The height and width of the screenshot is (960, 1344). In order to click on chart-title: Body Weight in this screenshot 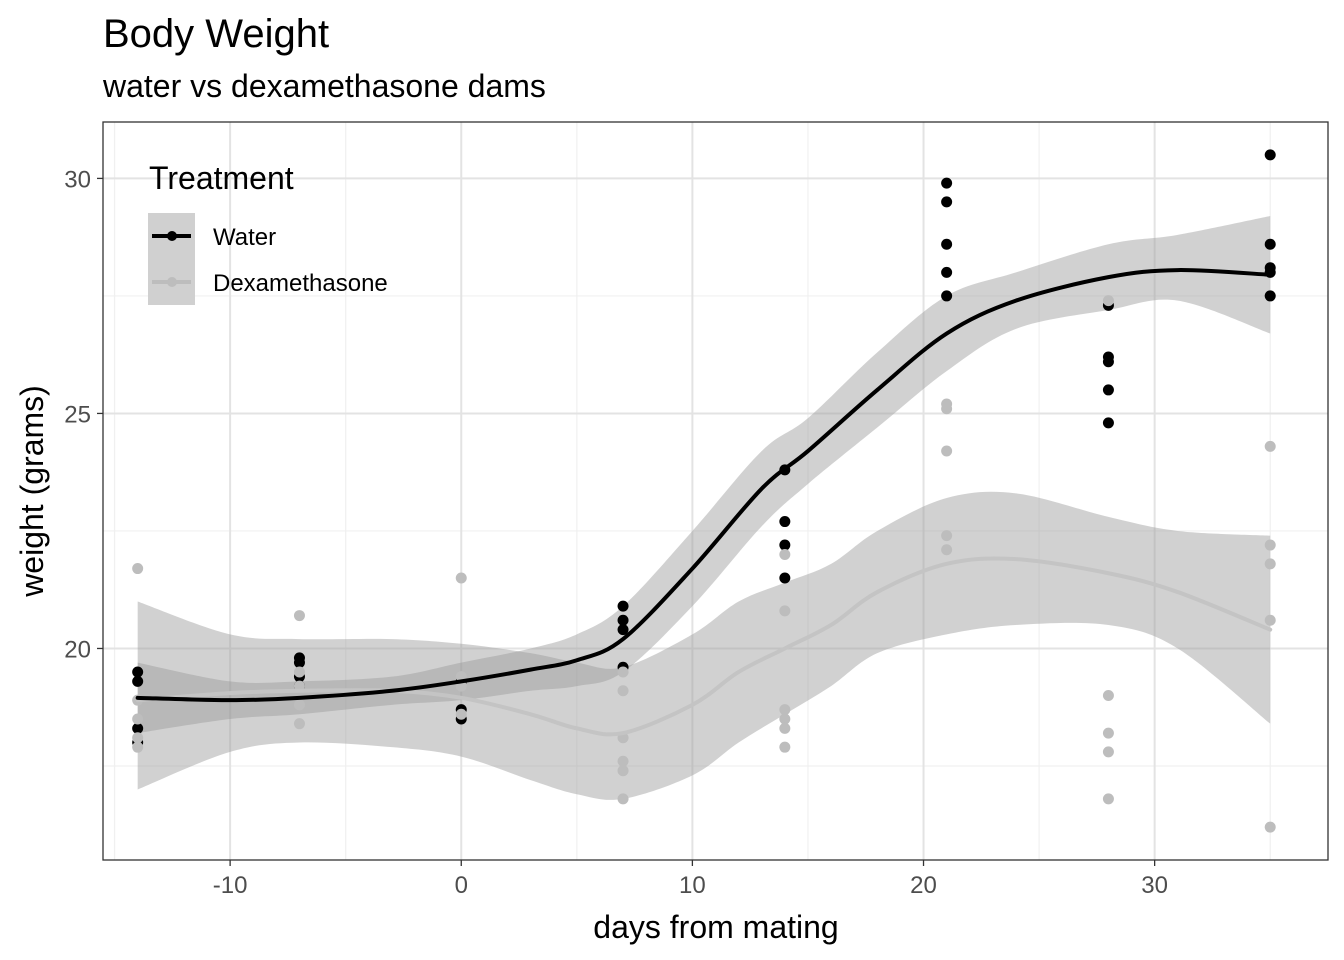, I will do `click(216, 34)`.